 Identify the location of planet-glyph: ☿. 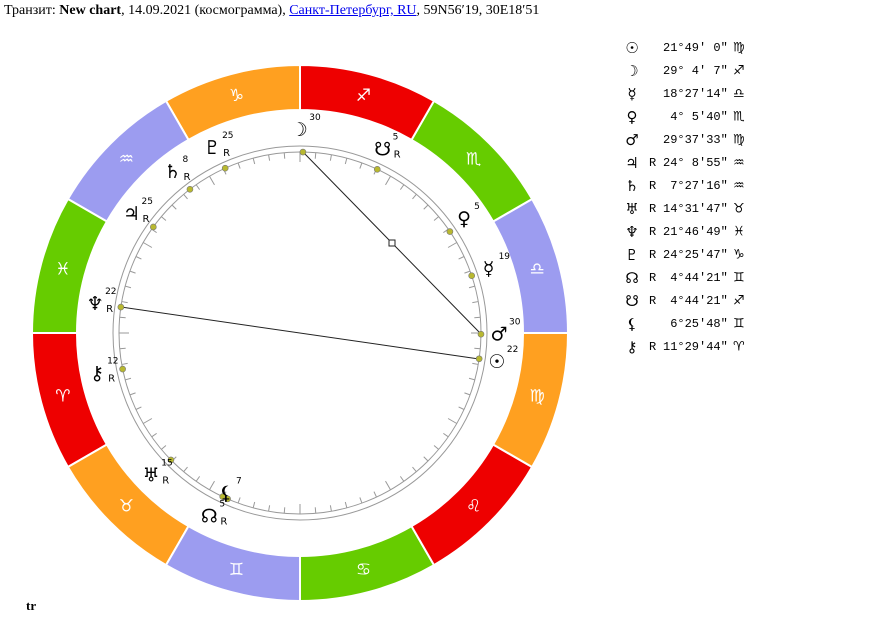
(489, 269).